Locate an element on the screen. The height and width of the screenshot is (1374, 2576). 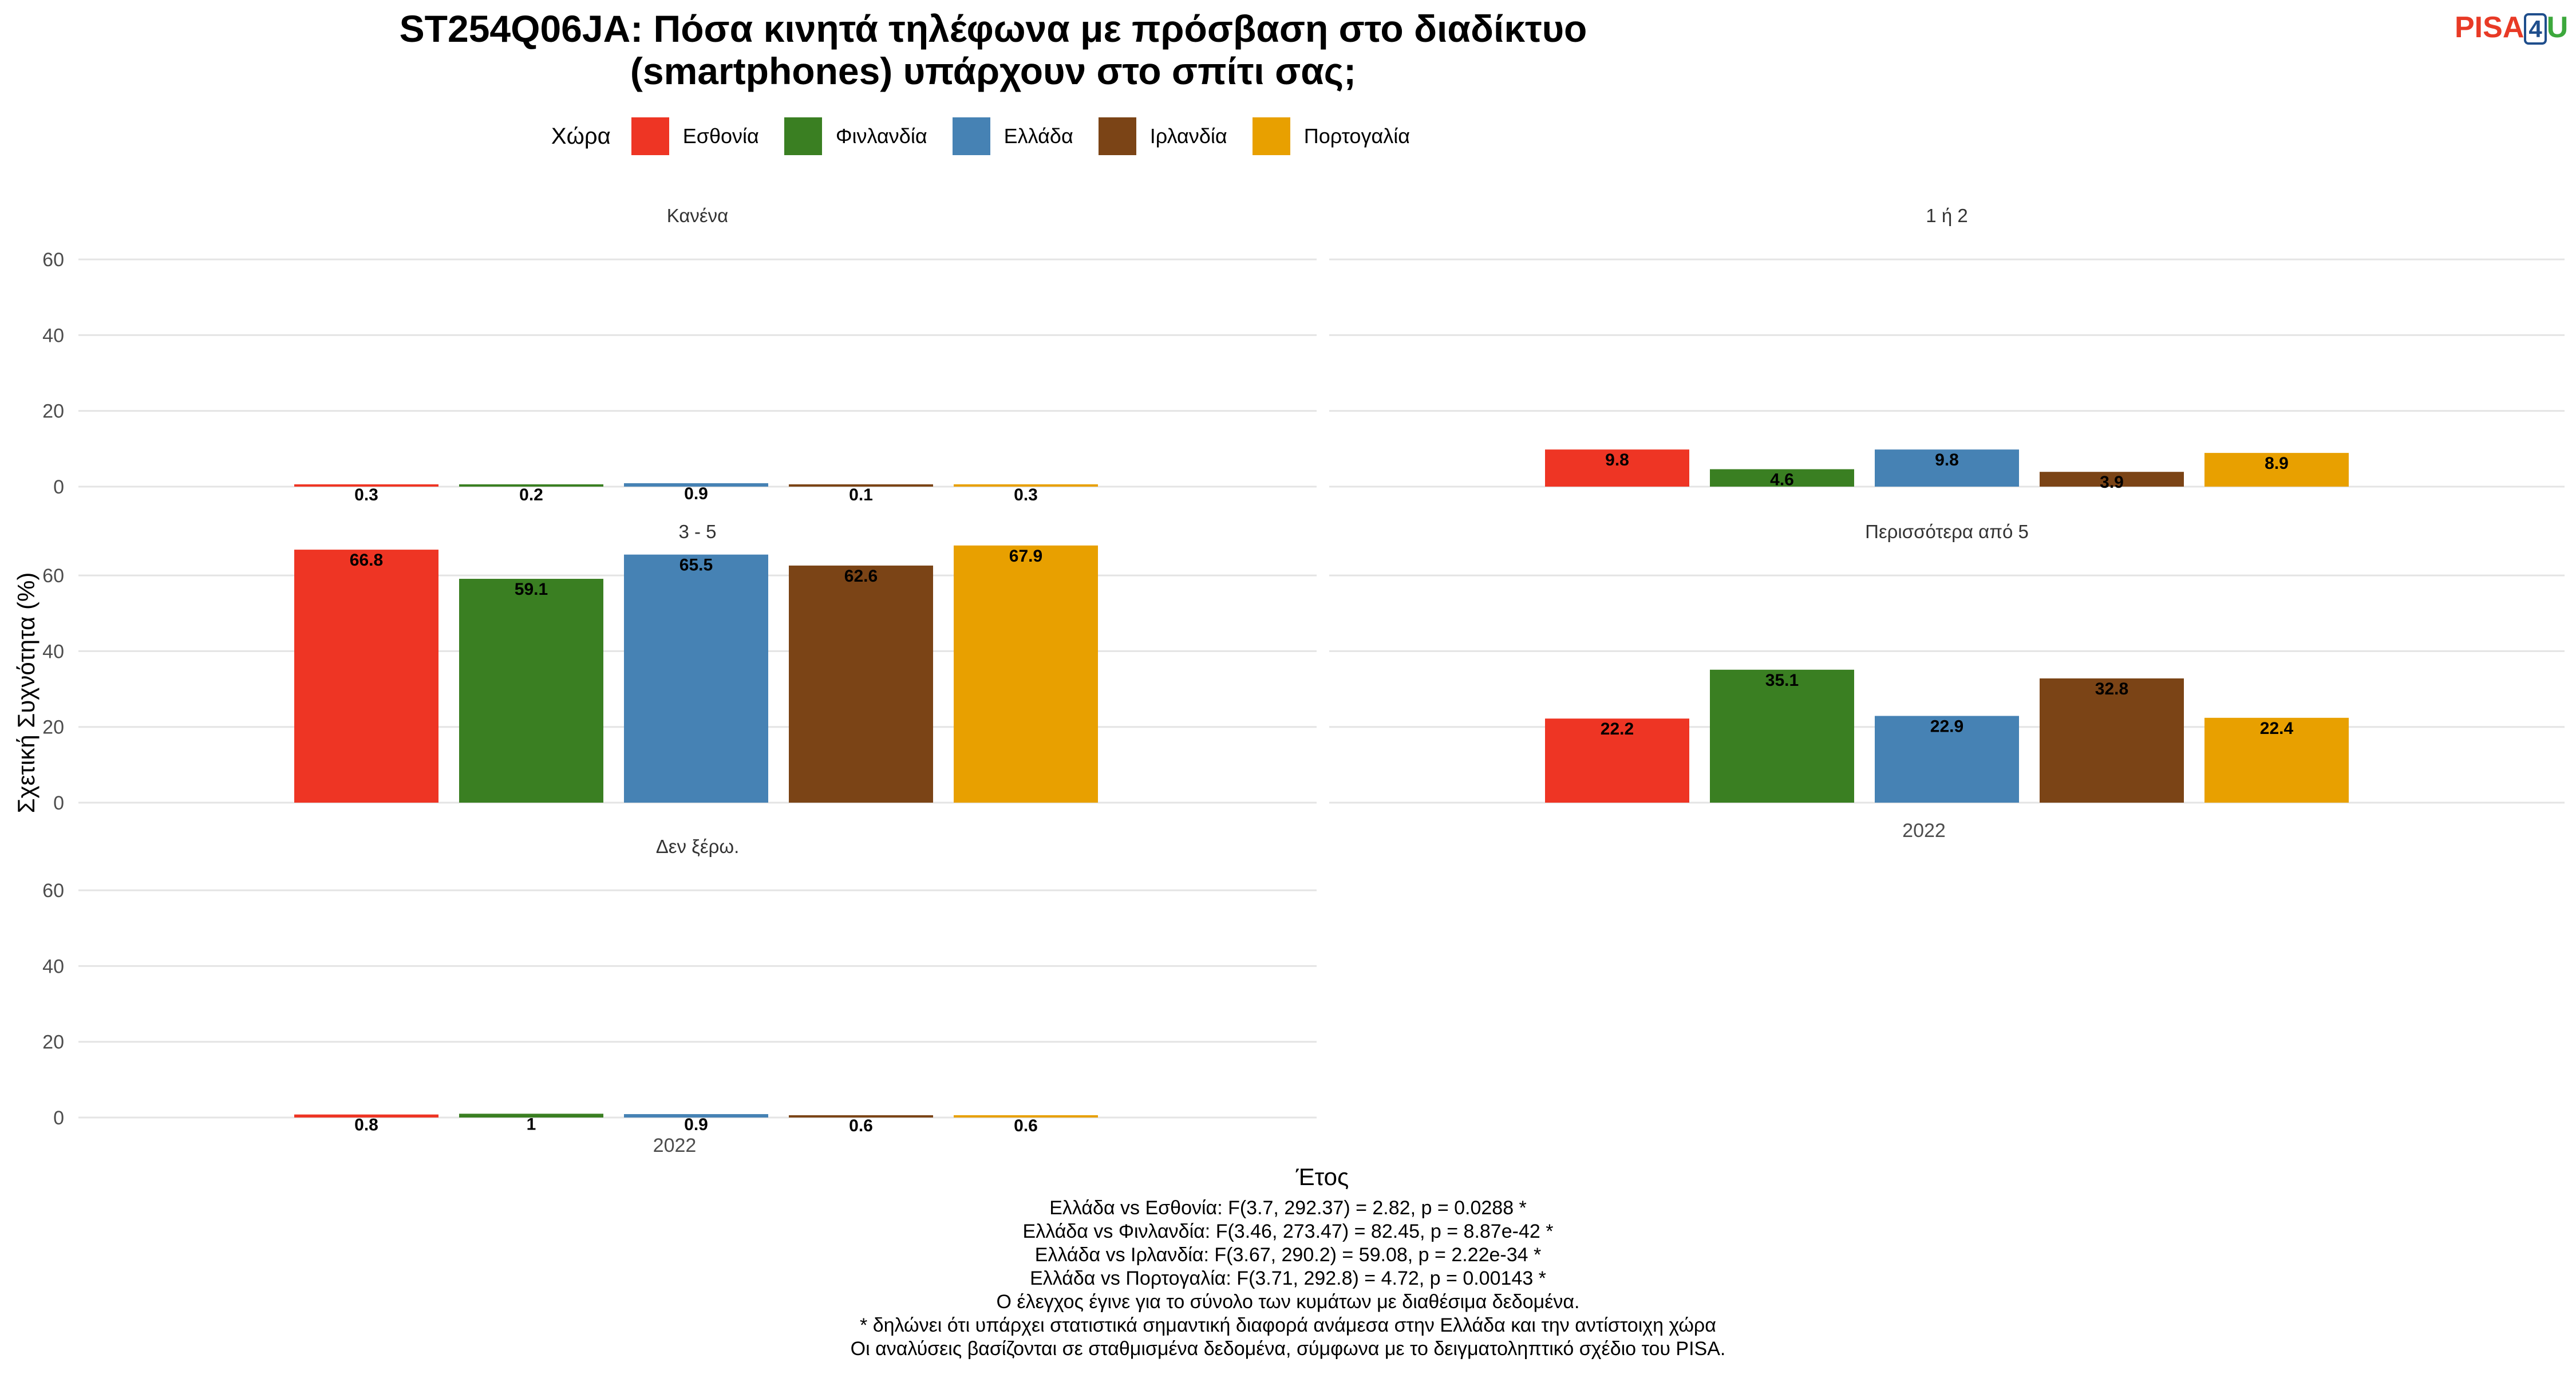
y-axis-title: Σχετική Συχνότητα (%) is located at coordinates (26, 693).